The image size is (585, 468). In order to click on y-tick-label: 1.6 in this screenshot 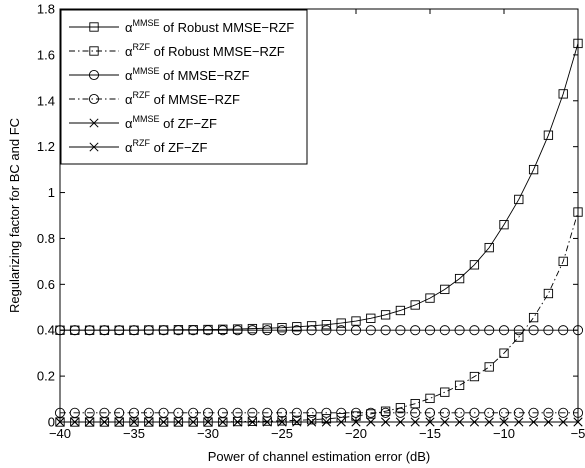, I will do `click(46, 54)`.